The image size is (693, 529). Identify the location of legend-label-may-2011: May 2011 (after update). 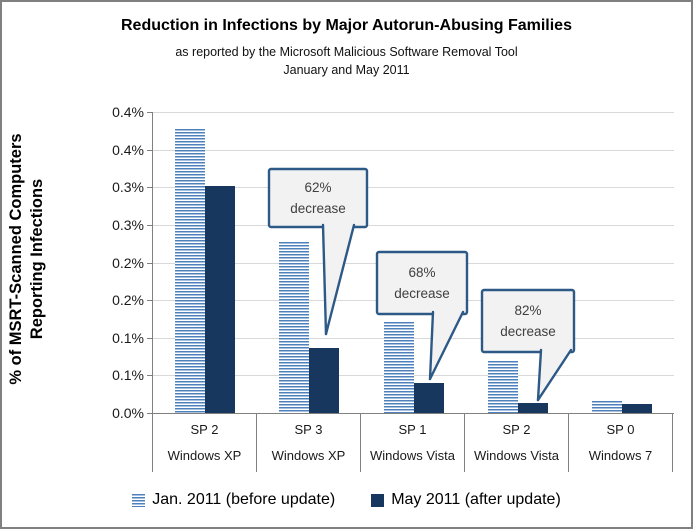
(476, 499).